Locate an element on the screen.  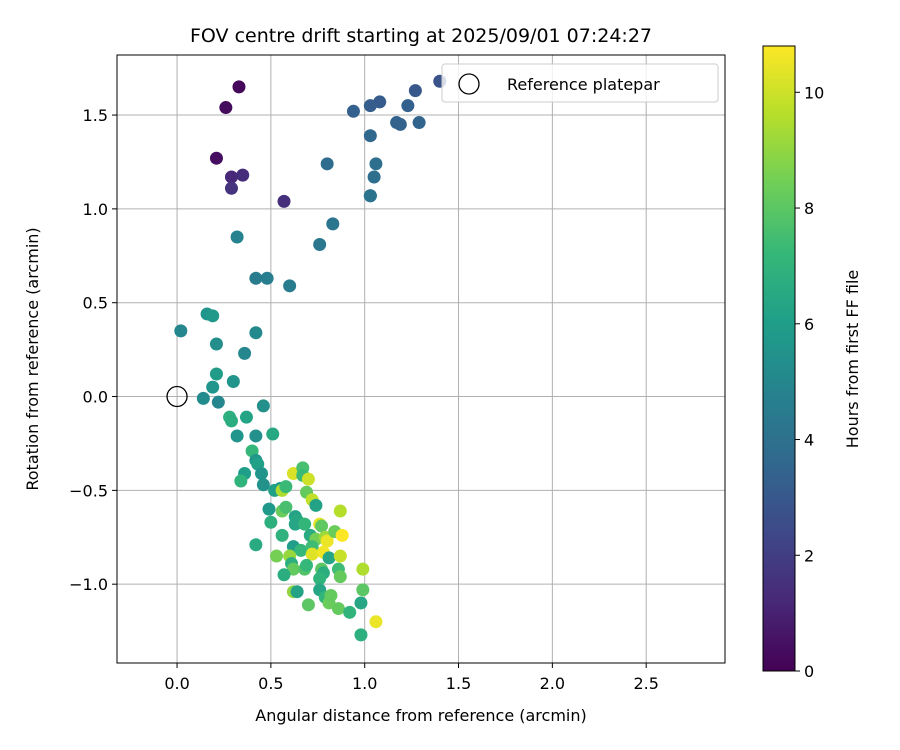
x-tick-label: 1.0 is located at coordinates (364, 683).